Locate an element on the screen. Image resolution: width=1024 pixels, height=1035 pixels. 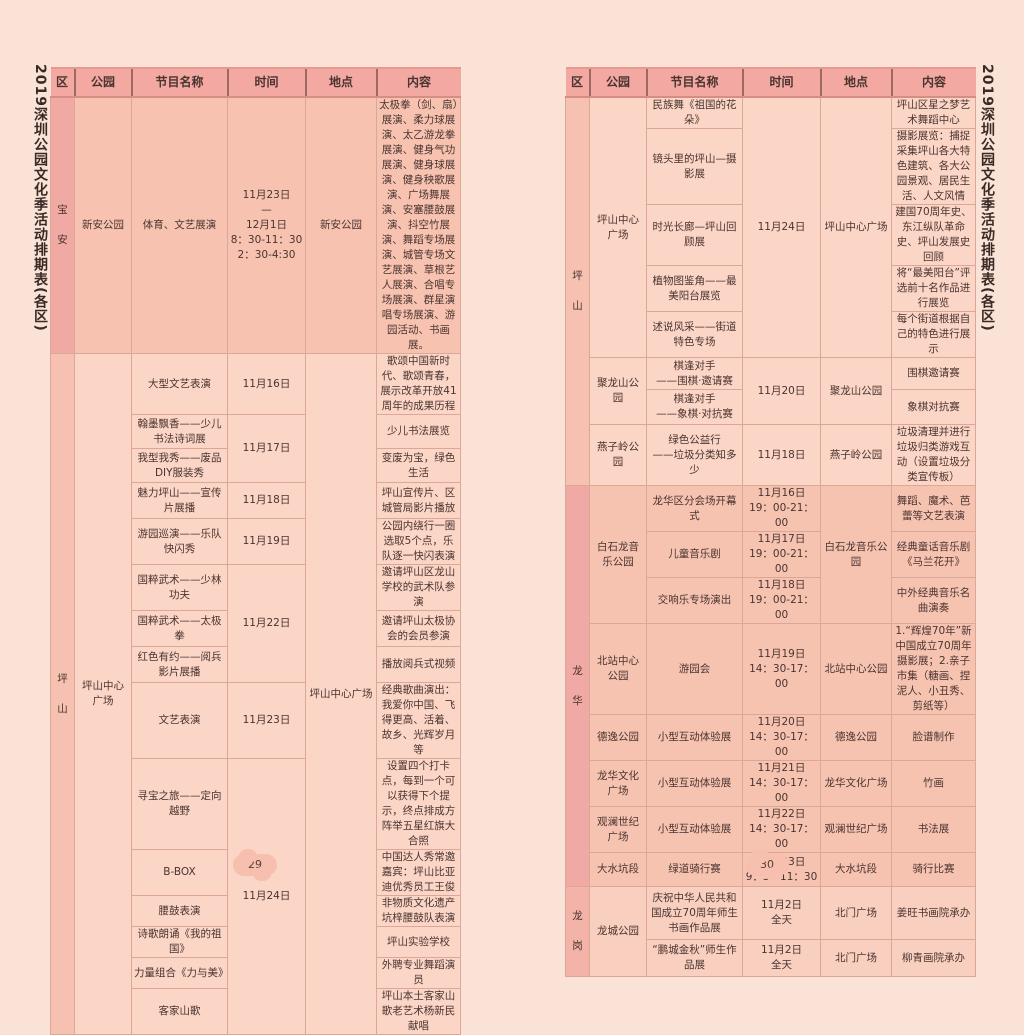
program-name-cell: 民族舞《祖国的花朵》 is located at coordinates (694, 112).